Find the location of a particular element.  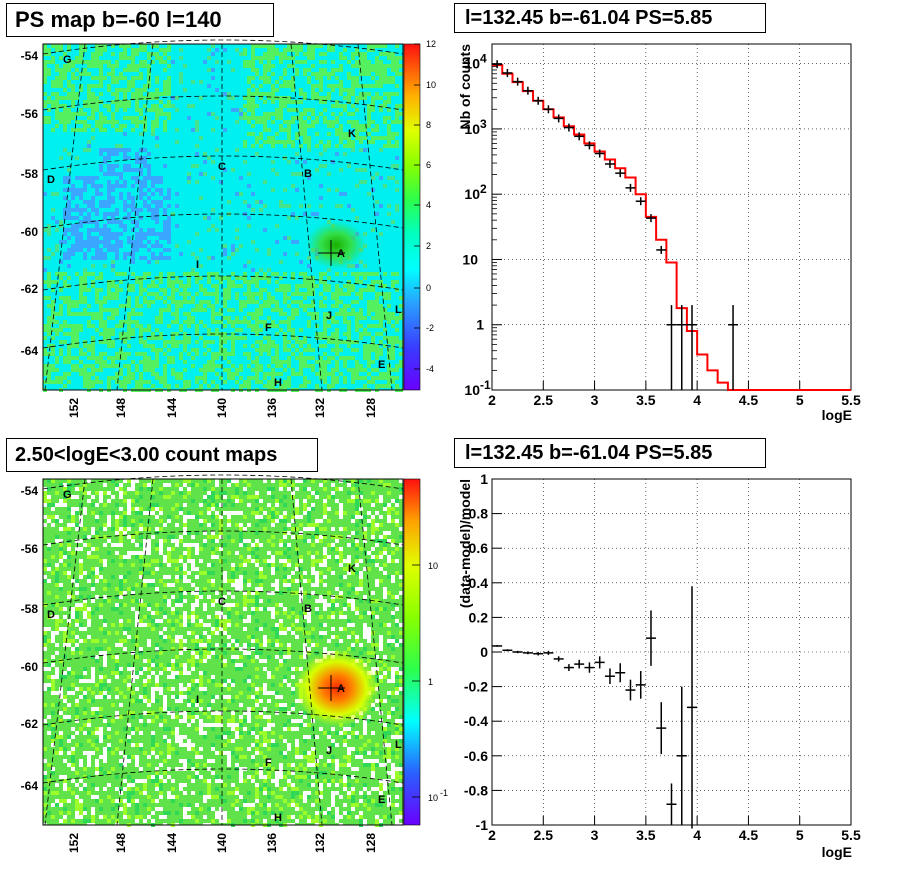

count-map-lat-ticks: -54 -56 -58 -60 -62 -64 is located at coordinates (30, 638).